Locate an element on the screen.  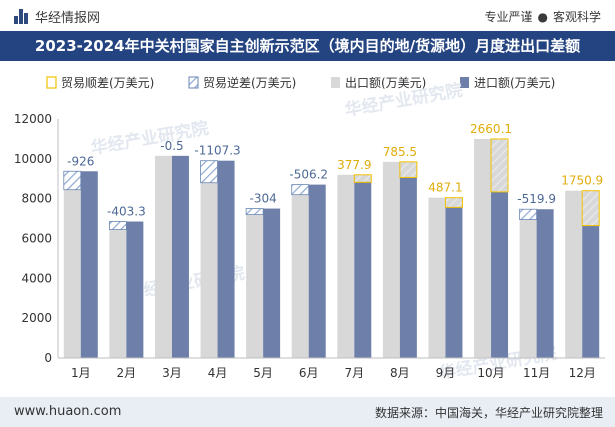
data-label: 785.5 is located at coordinates (400, 152).